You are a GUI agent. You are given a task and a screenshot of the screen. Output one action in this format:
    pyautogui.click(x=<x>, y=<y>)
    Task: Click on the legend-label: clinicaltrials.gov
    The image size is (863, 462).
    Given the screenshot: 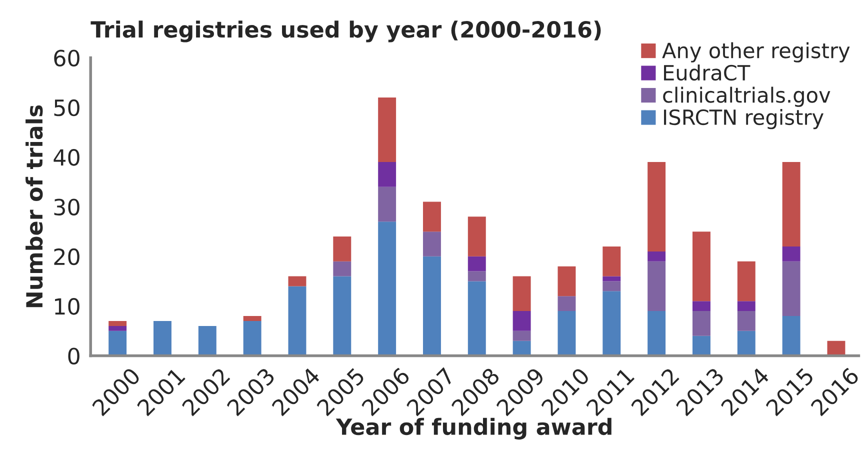 What is the action you would take?
    pyautogui.click(x=746, y=96)
    